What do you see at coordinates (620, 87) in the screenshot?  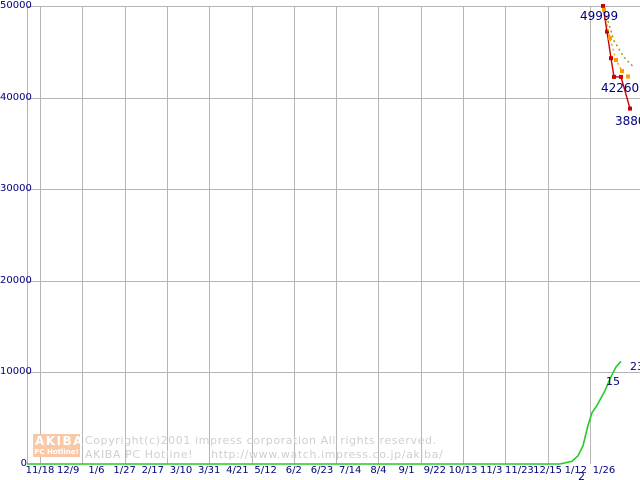 I see `data-value-label: 42260` at bounding box center [620, 87].